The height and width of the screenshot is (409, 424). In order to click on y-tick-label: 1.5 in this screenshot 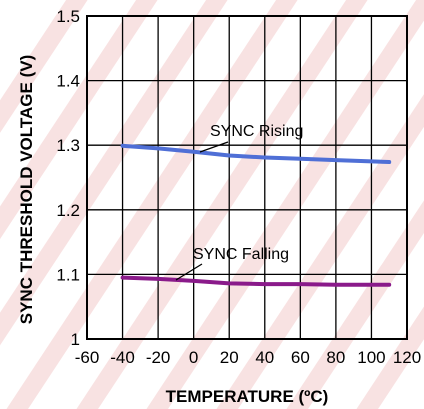, I will do `click(68, 16)`.